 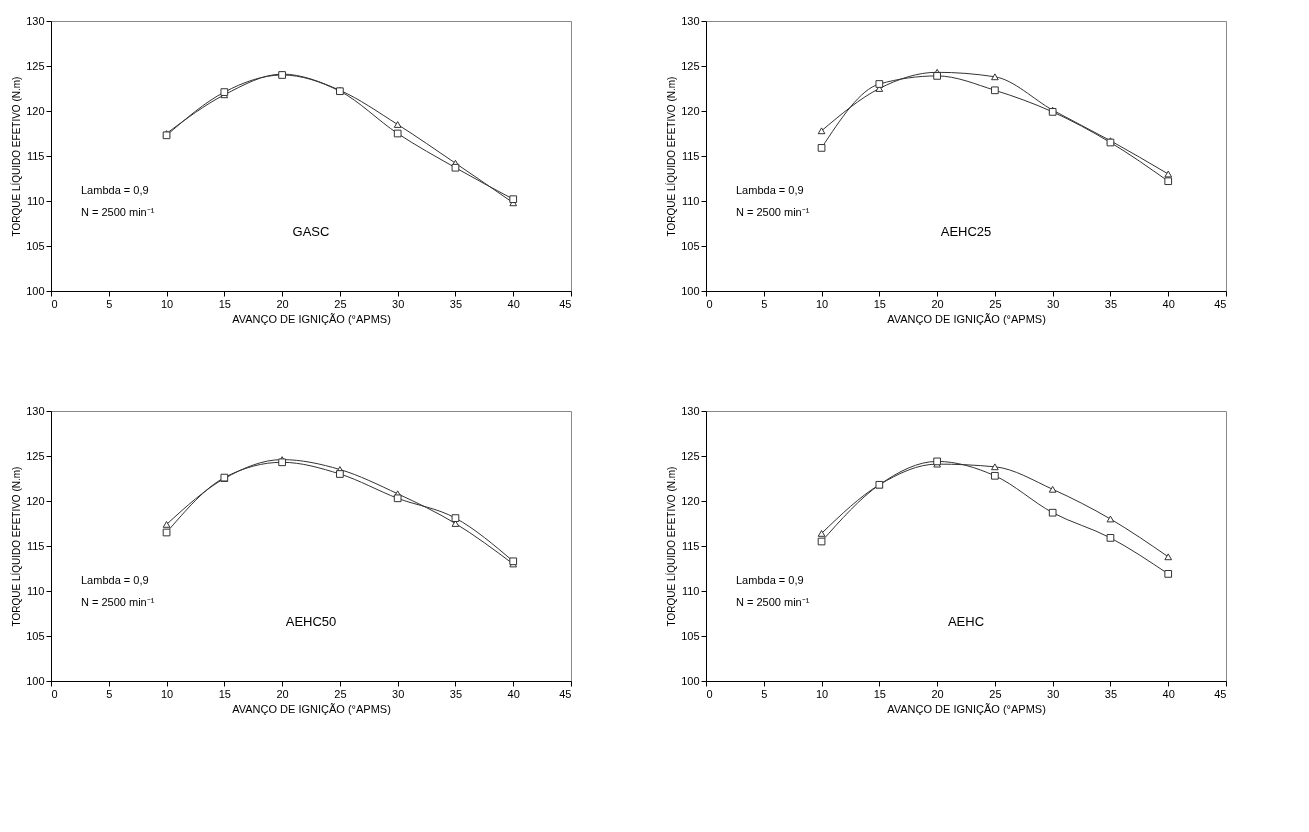 What do you see at coordinates (311, 621) in the screenshot?
I see `annotation: AEHC50` at bounding box center [311, 621].